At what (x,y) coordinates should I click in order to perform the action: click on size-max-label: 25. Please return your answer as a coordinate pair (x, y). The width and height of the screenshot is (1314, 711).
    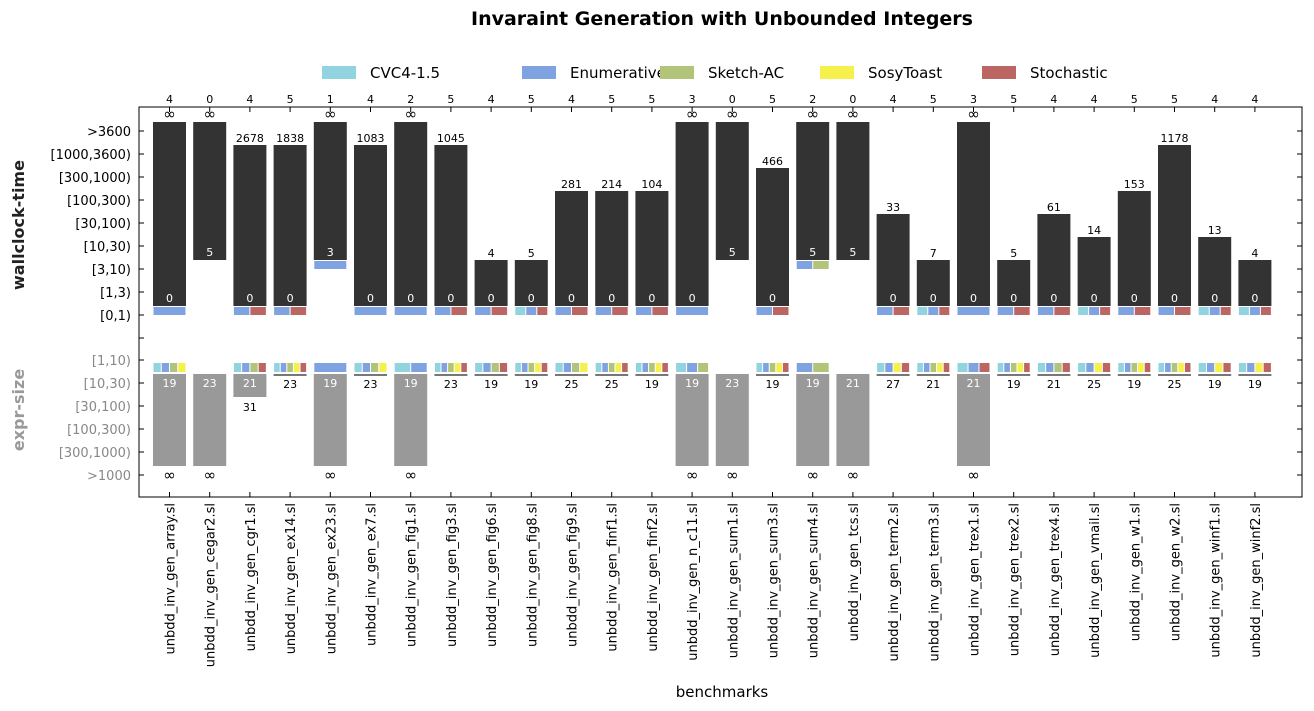
    Looking at the image, I should click on (1175, 384).